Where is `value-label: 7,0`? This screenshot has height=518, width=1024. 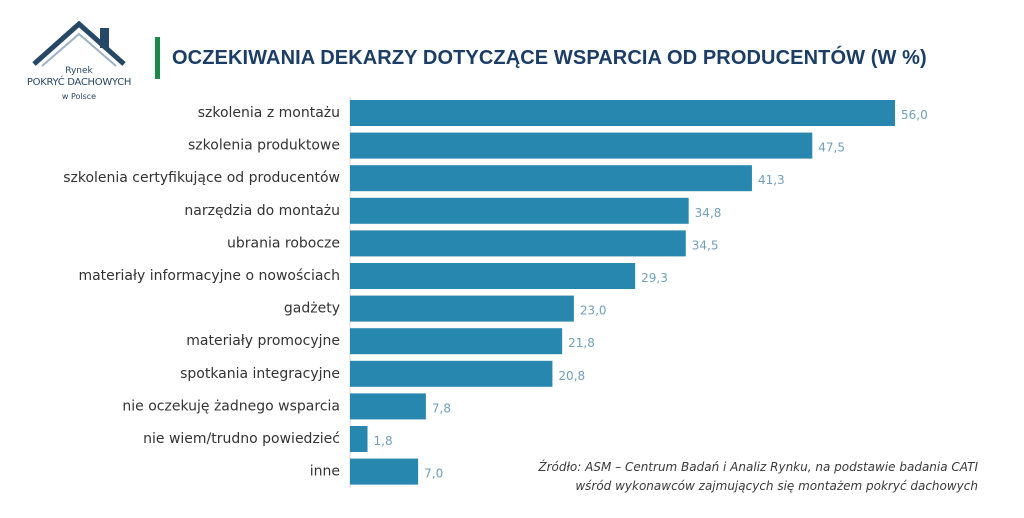
value-label: 7,0 is located at coordinates (433, 474).